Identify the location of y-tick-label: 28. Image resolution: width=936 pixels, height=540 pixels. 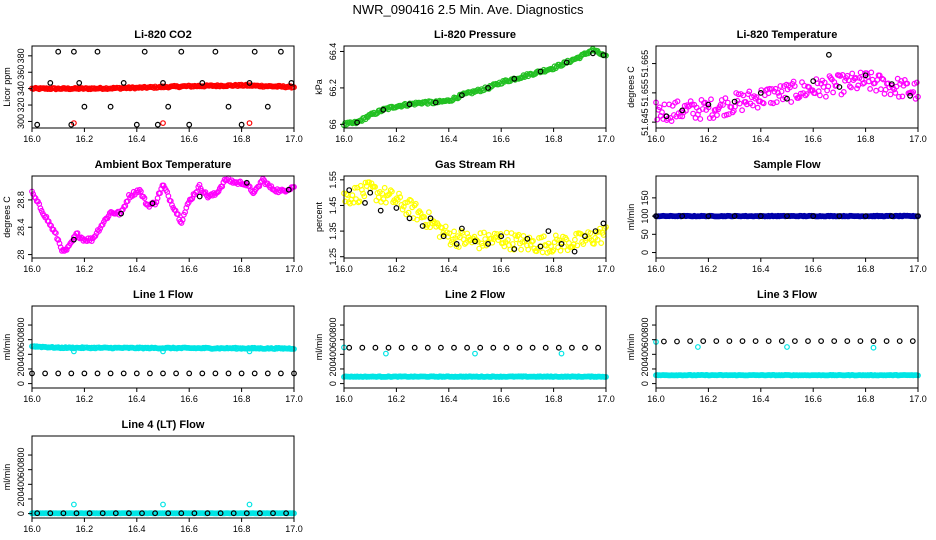
(21, 255).